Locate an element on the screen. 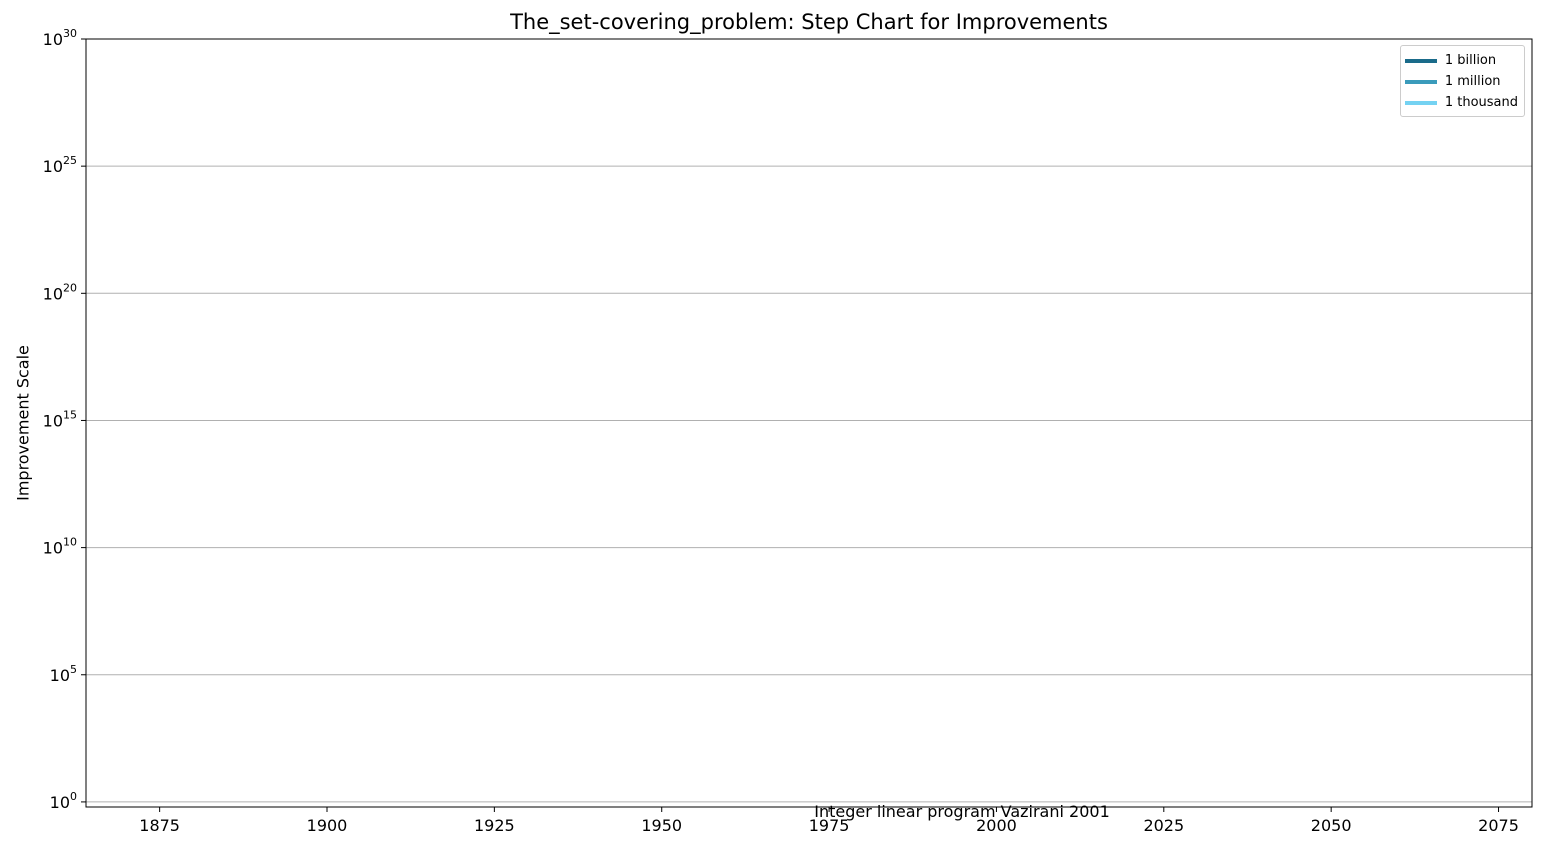  x-tick-label: 2025 is located at coordinates (1163, 825).